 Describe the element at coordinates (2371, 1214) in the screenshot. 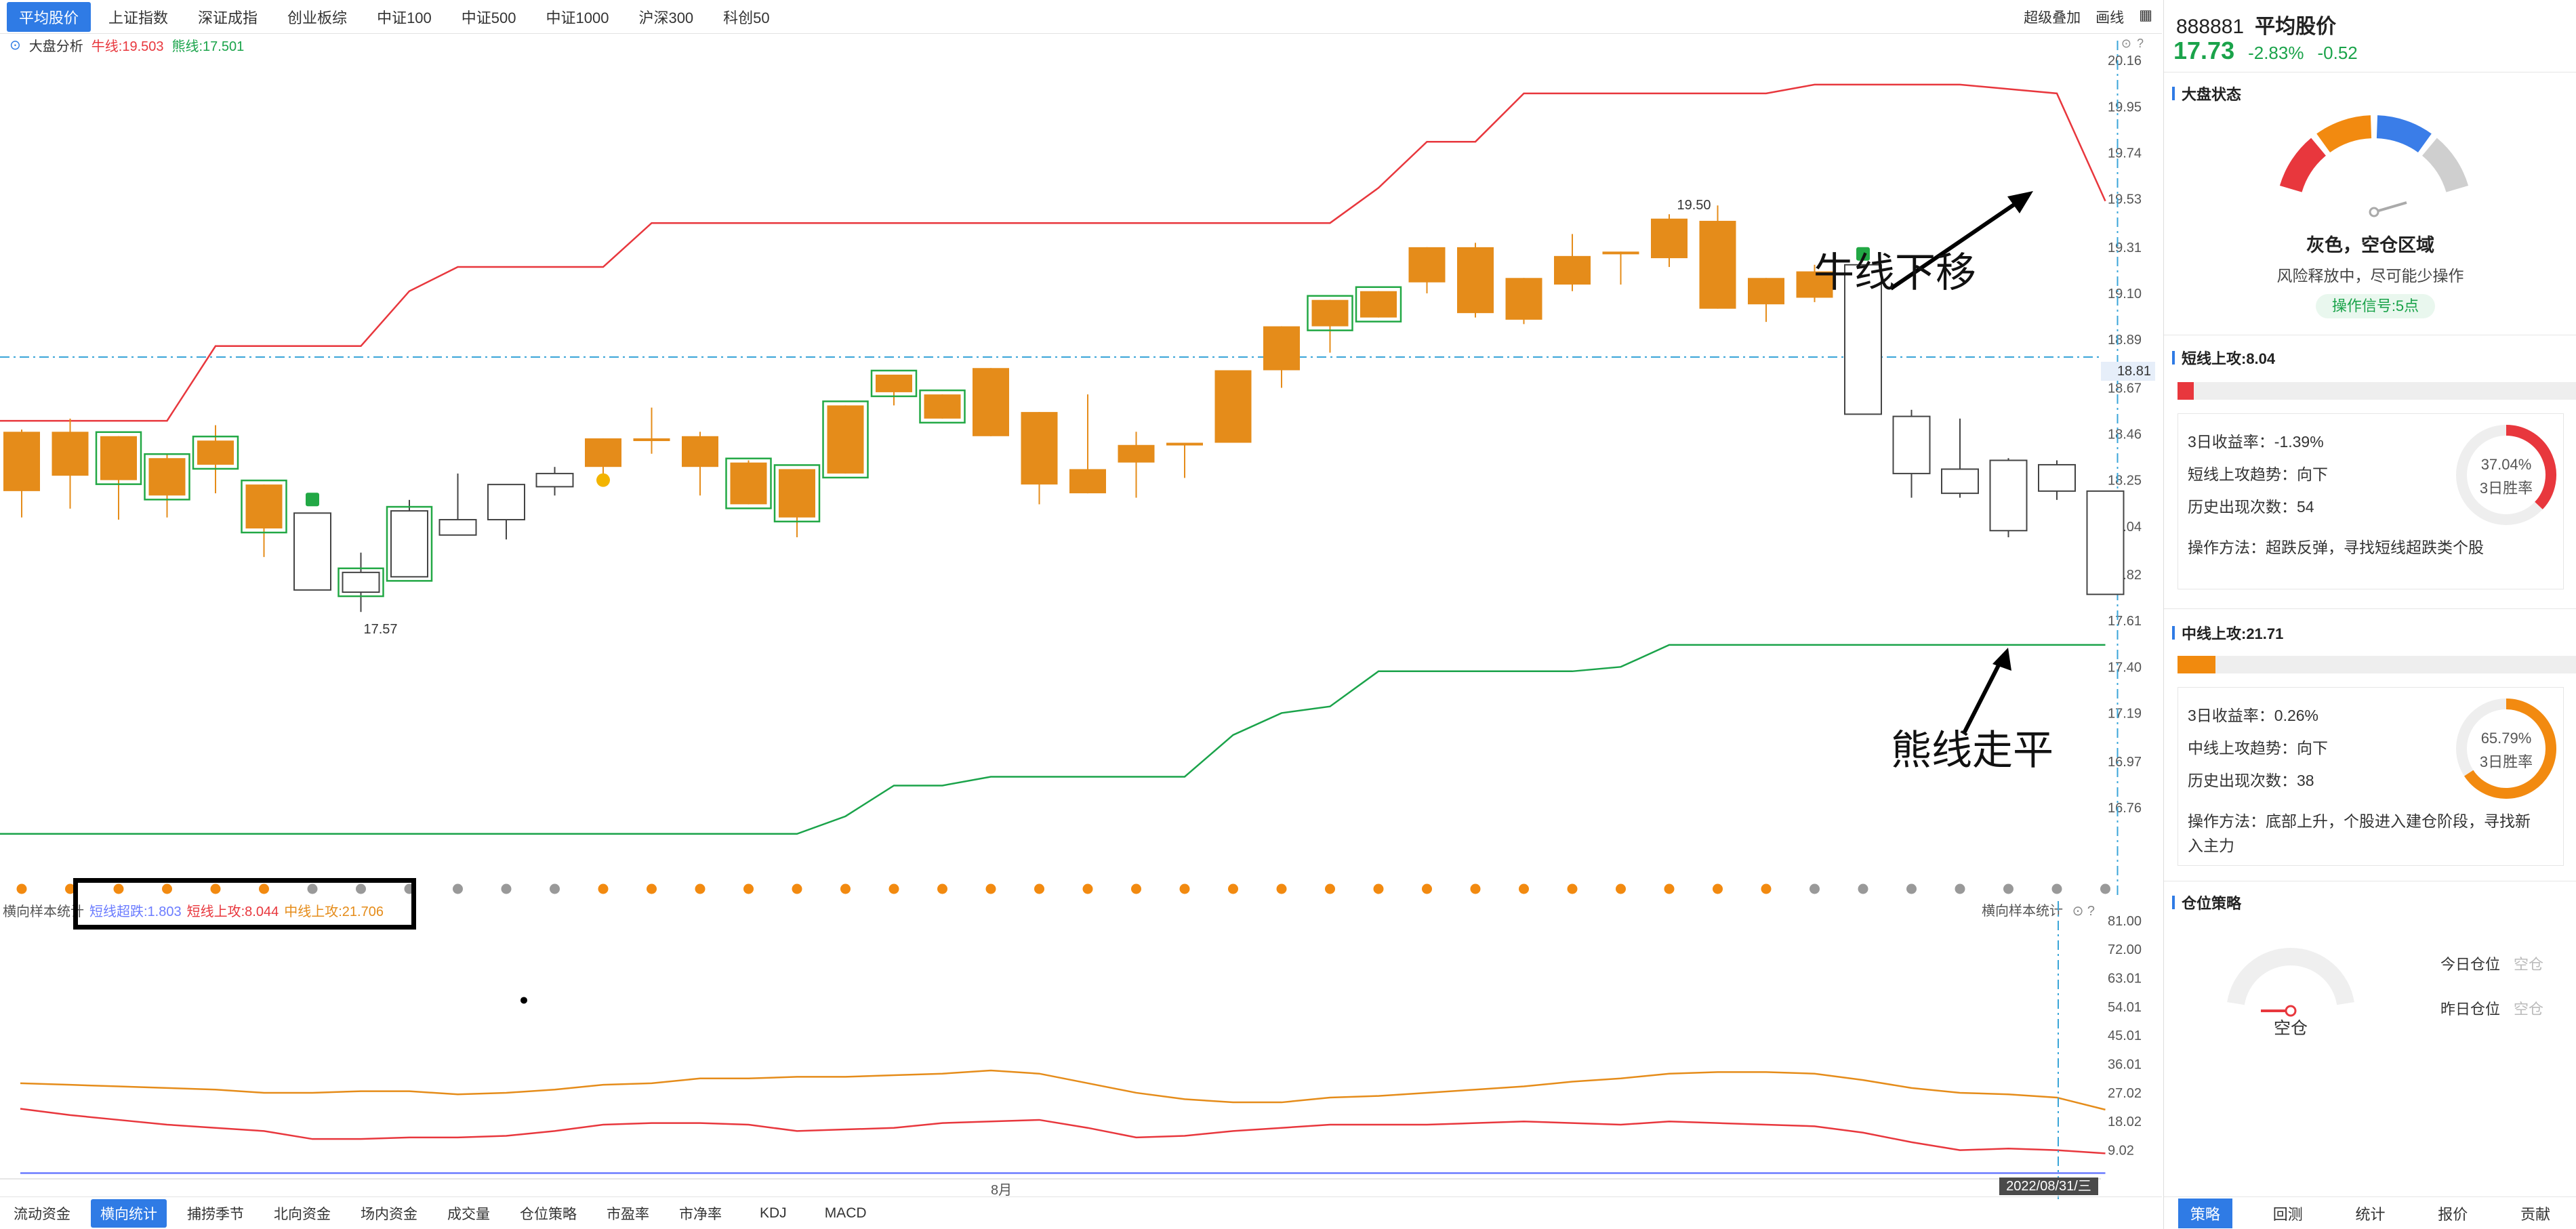

I see `tab-stats: 统计` at that location.